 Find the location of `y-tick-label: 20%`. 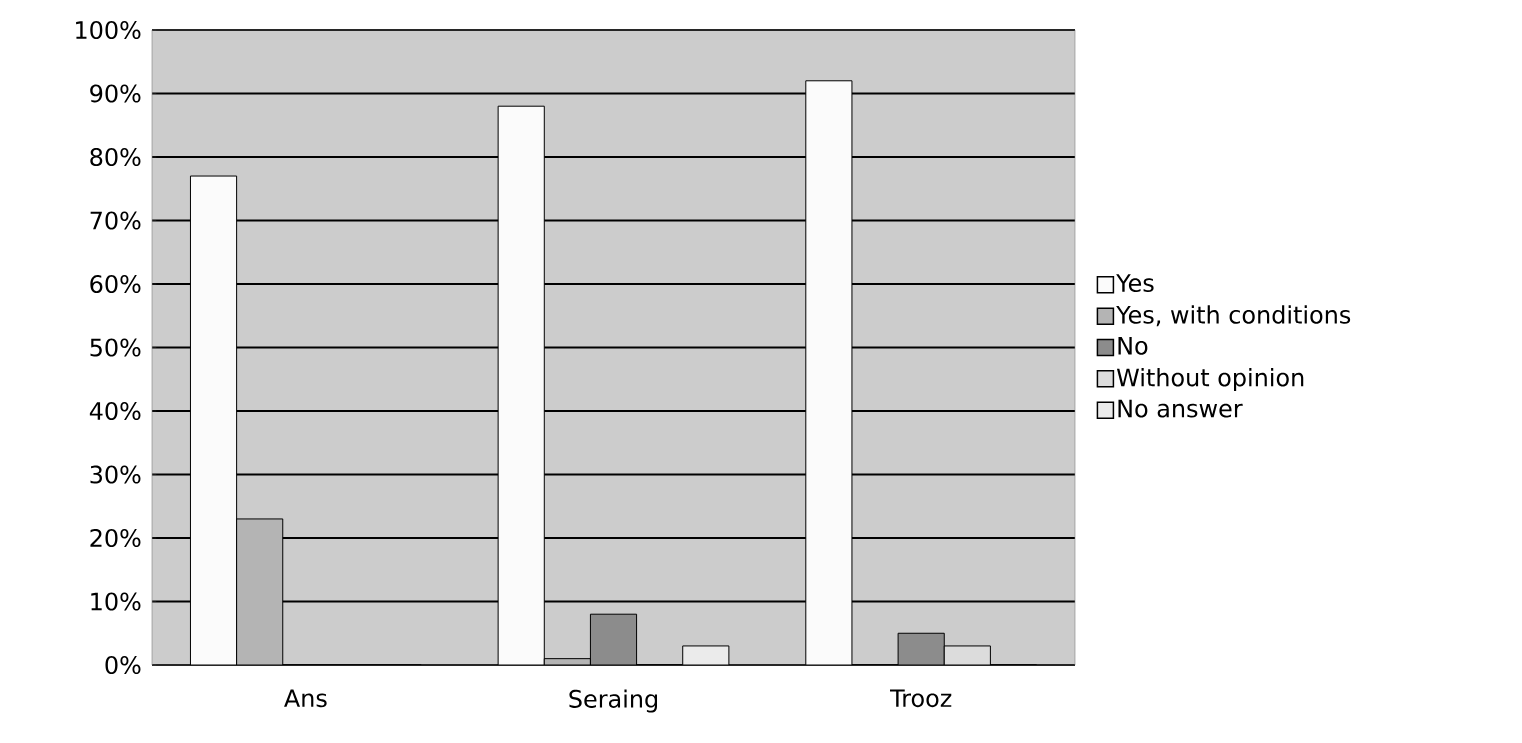

y-tick-label: 20% is located at coordinates (115, 538).